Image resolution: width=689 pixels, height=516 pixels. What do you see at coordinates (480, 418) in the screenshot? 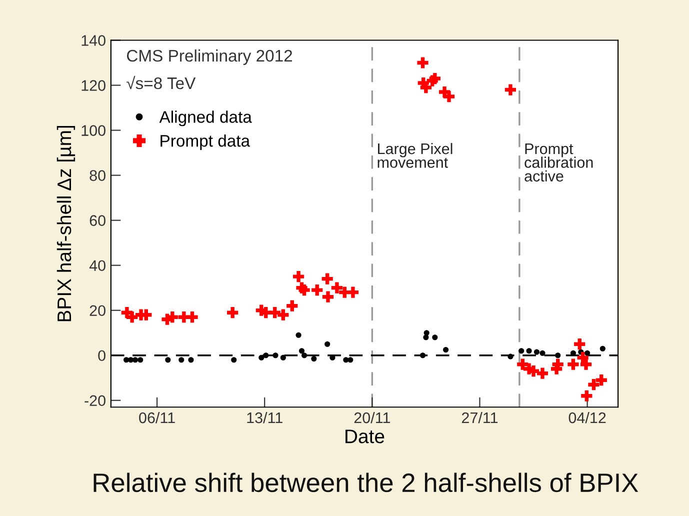
I see `x-tick-label: 27/11` at bounding box center [480, 418].